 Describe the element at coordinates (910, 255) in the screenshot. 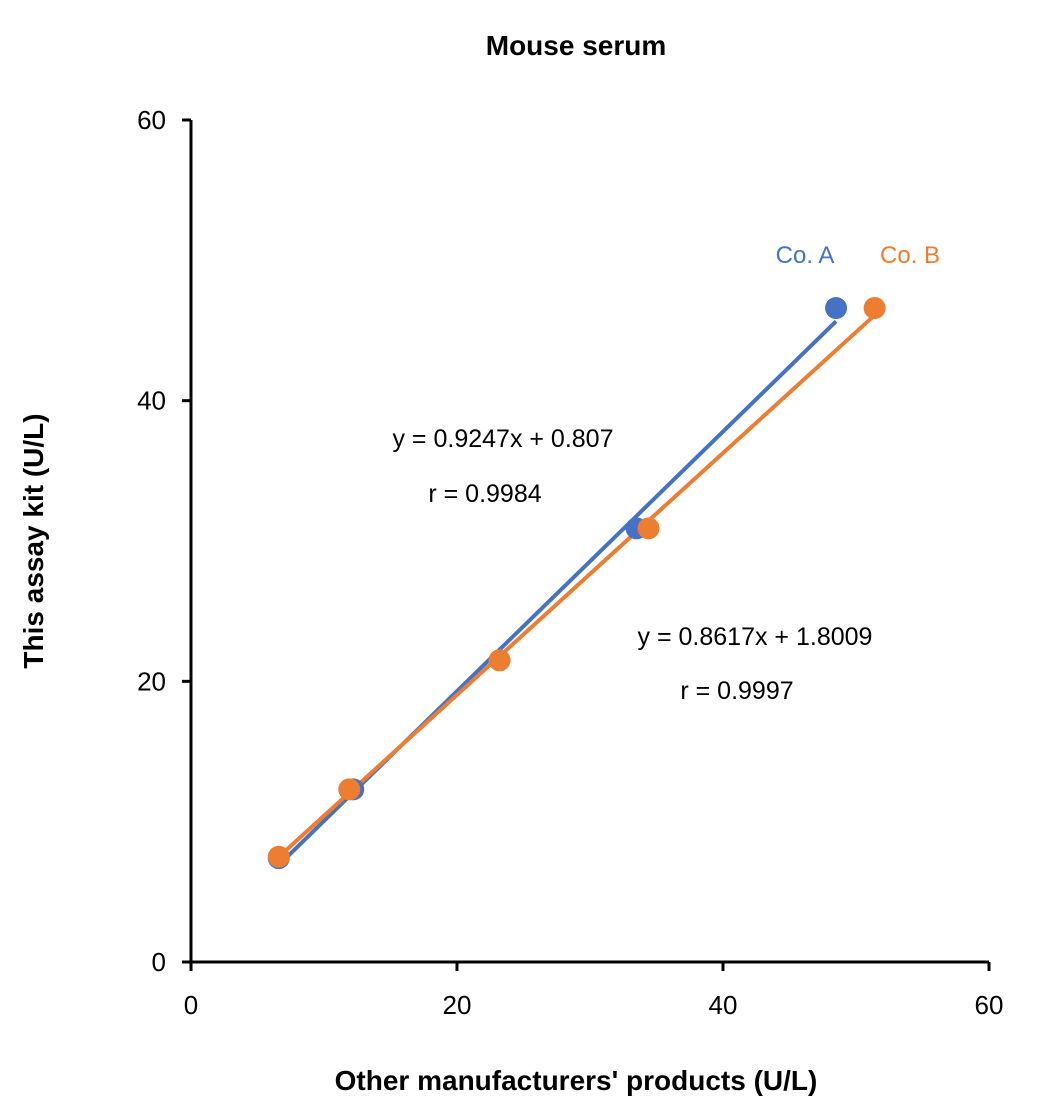

I see `series-label-co-b: Co. B` at that location.